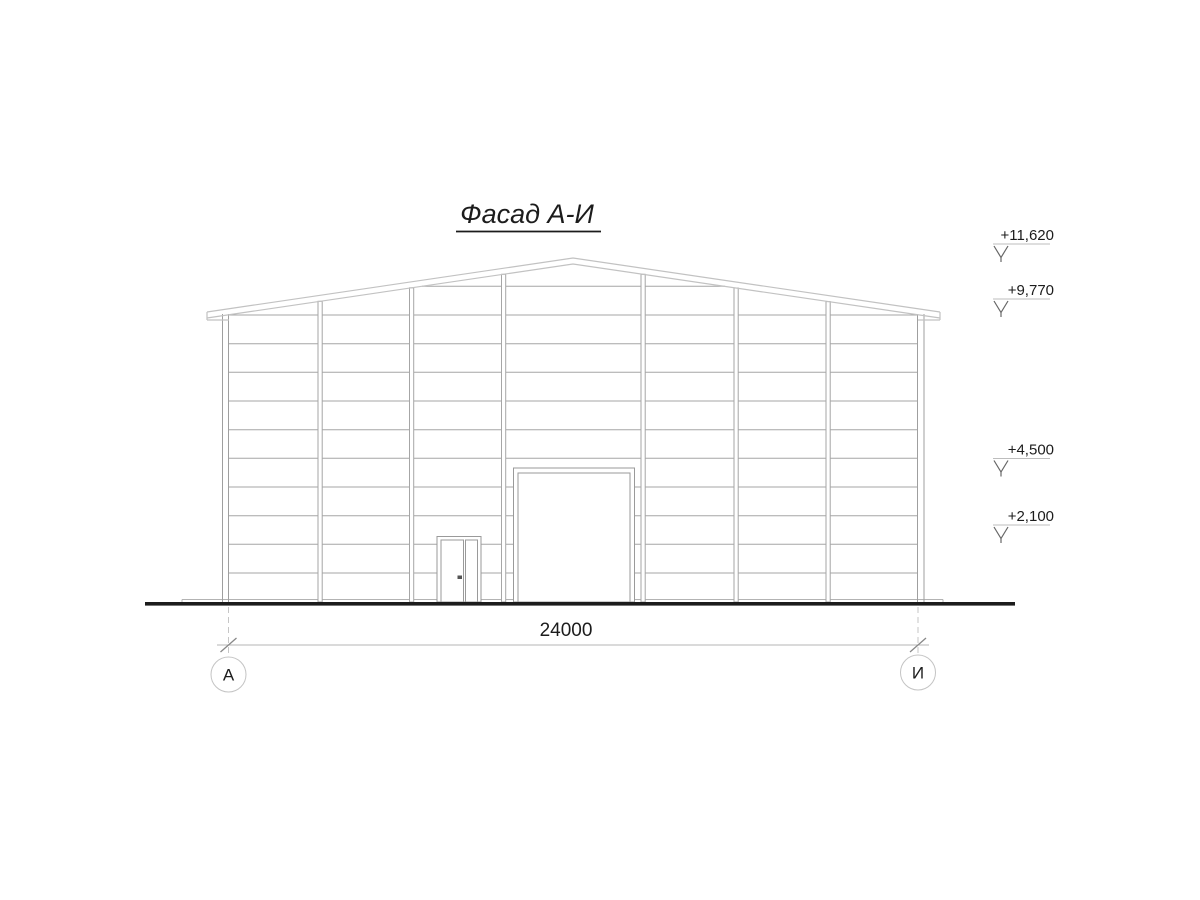 This screenshot has width=1200, height=900. I want to click on dimension-line: 24000, so click(573, 636).